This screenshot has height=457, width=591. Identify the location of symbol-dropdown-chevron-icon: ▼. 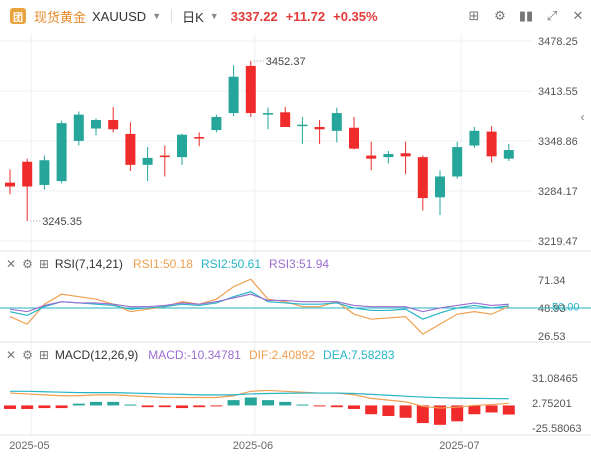
(157, 16).